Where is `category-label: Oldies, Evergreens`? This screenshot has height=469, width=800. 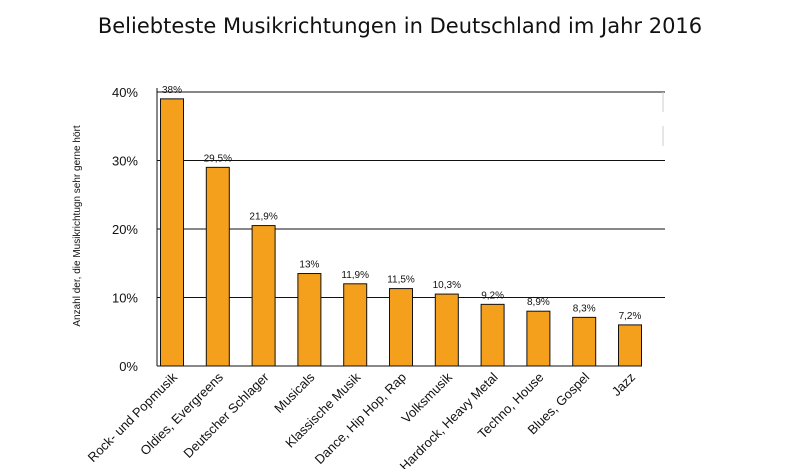
category-label: Oldies, Evergreens is located at coordinates (181, 413).